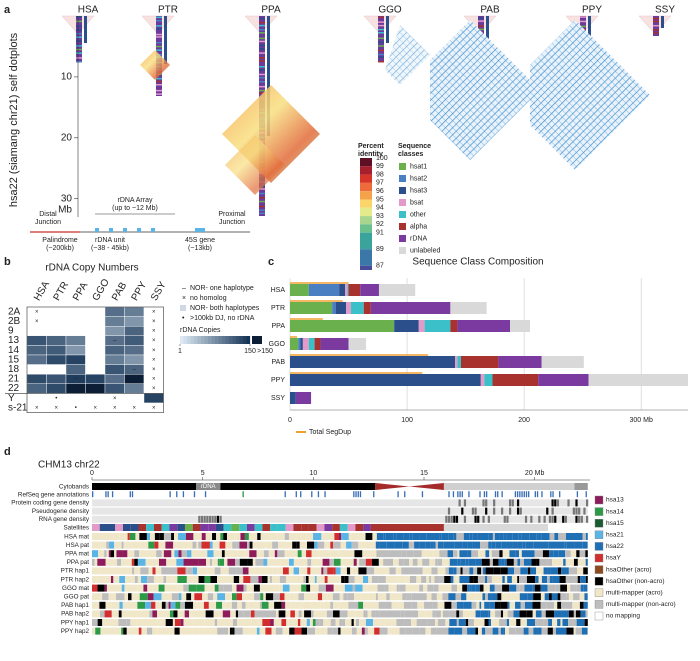  What do you see at coordinates (62, 291) in the screenshot?
I see `col-label: PTR` at bounding box center [62, 291].